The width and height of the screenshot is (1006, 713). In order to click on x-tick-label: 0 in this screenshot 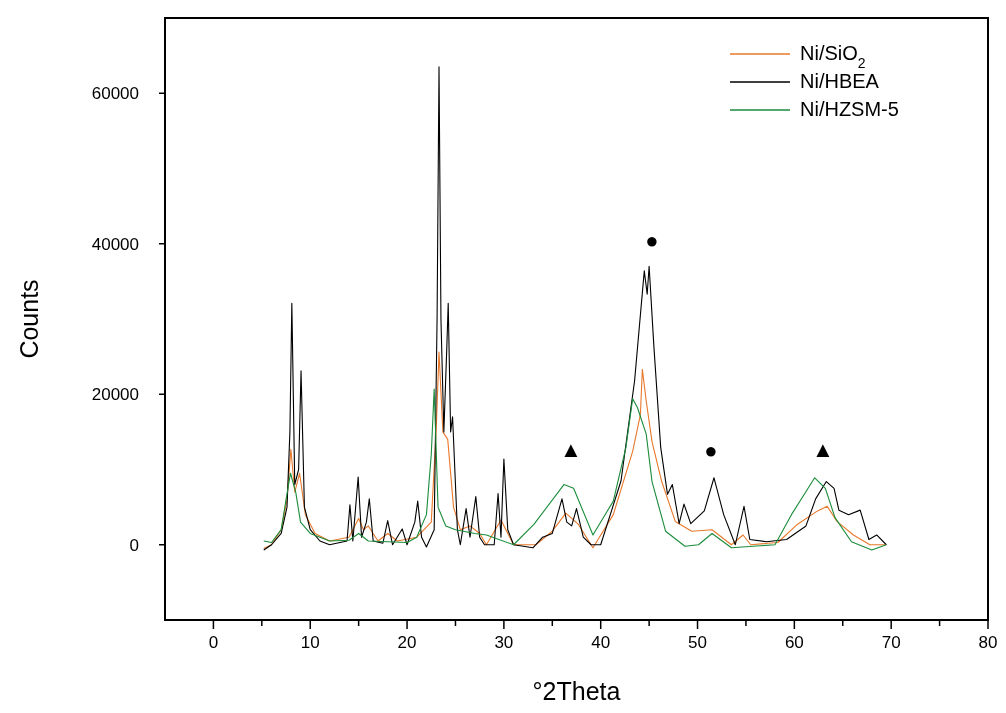, I will do `click(213, 642)`.